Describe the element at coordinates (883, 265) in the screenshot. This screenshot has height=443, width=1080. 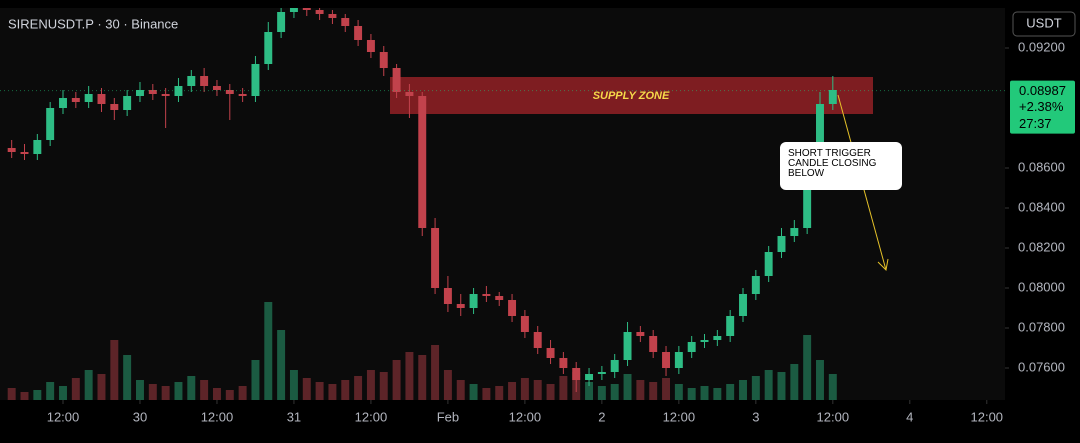
I see `arrow-head` at that location.